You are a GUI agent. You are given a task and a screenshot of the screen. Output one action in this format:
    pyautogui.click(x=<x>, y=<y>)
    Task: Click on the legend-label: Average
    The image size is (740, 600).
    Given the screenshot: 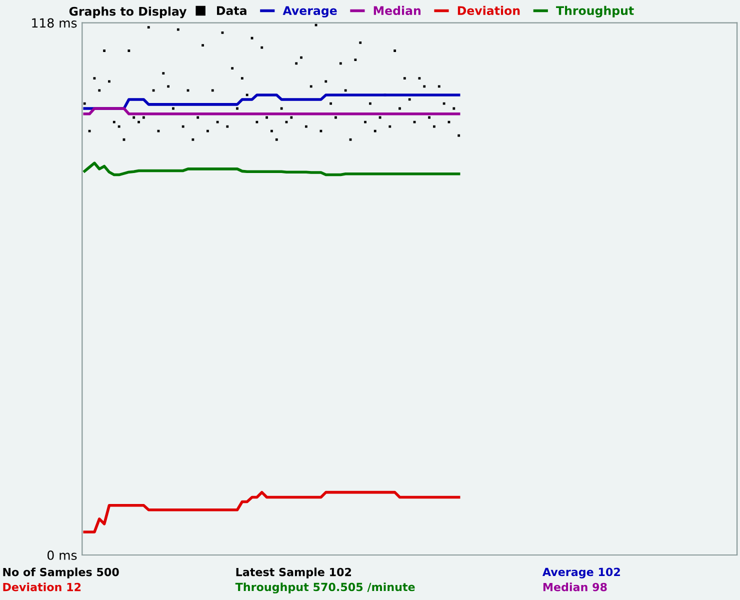 What is the action you would take?
    pyautogui.click(x=309, y=12)
    